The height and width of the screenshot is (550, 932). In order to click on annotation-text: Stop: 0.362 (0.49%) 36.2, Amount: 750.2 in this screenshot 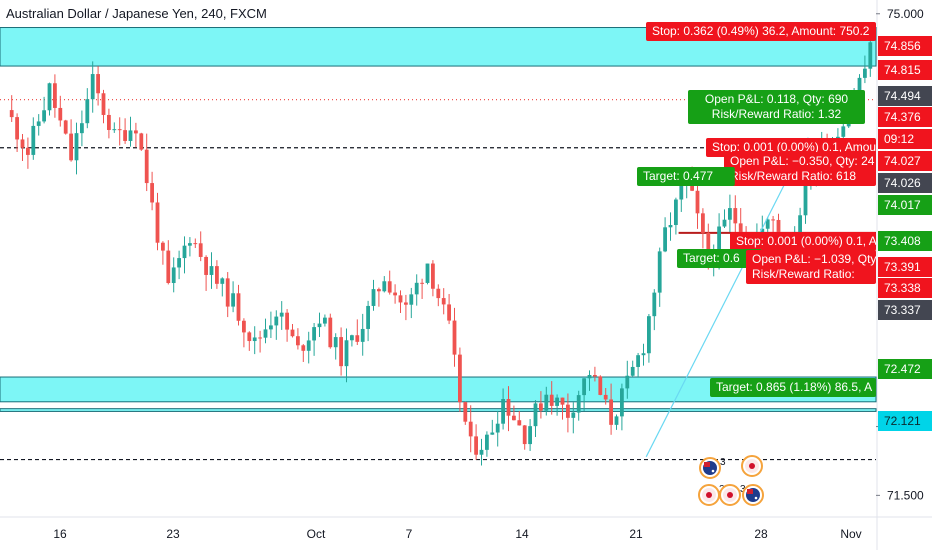, I will do `click(761, 31)`.